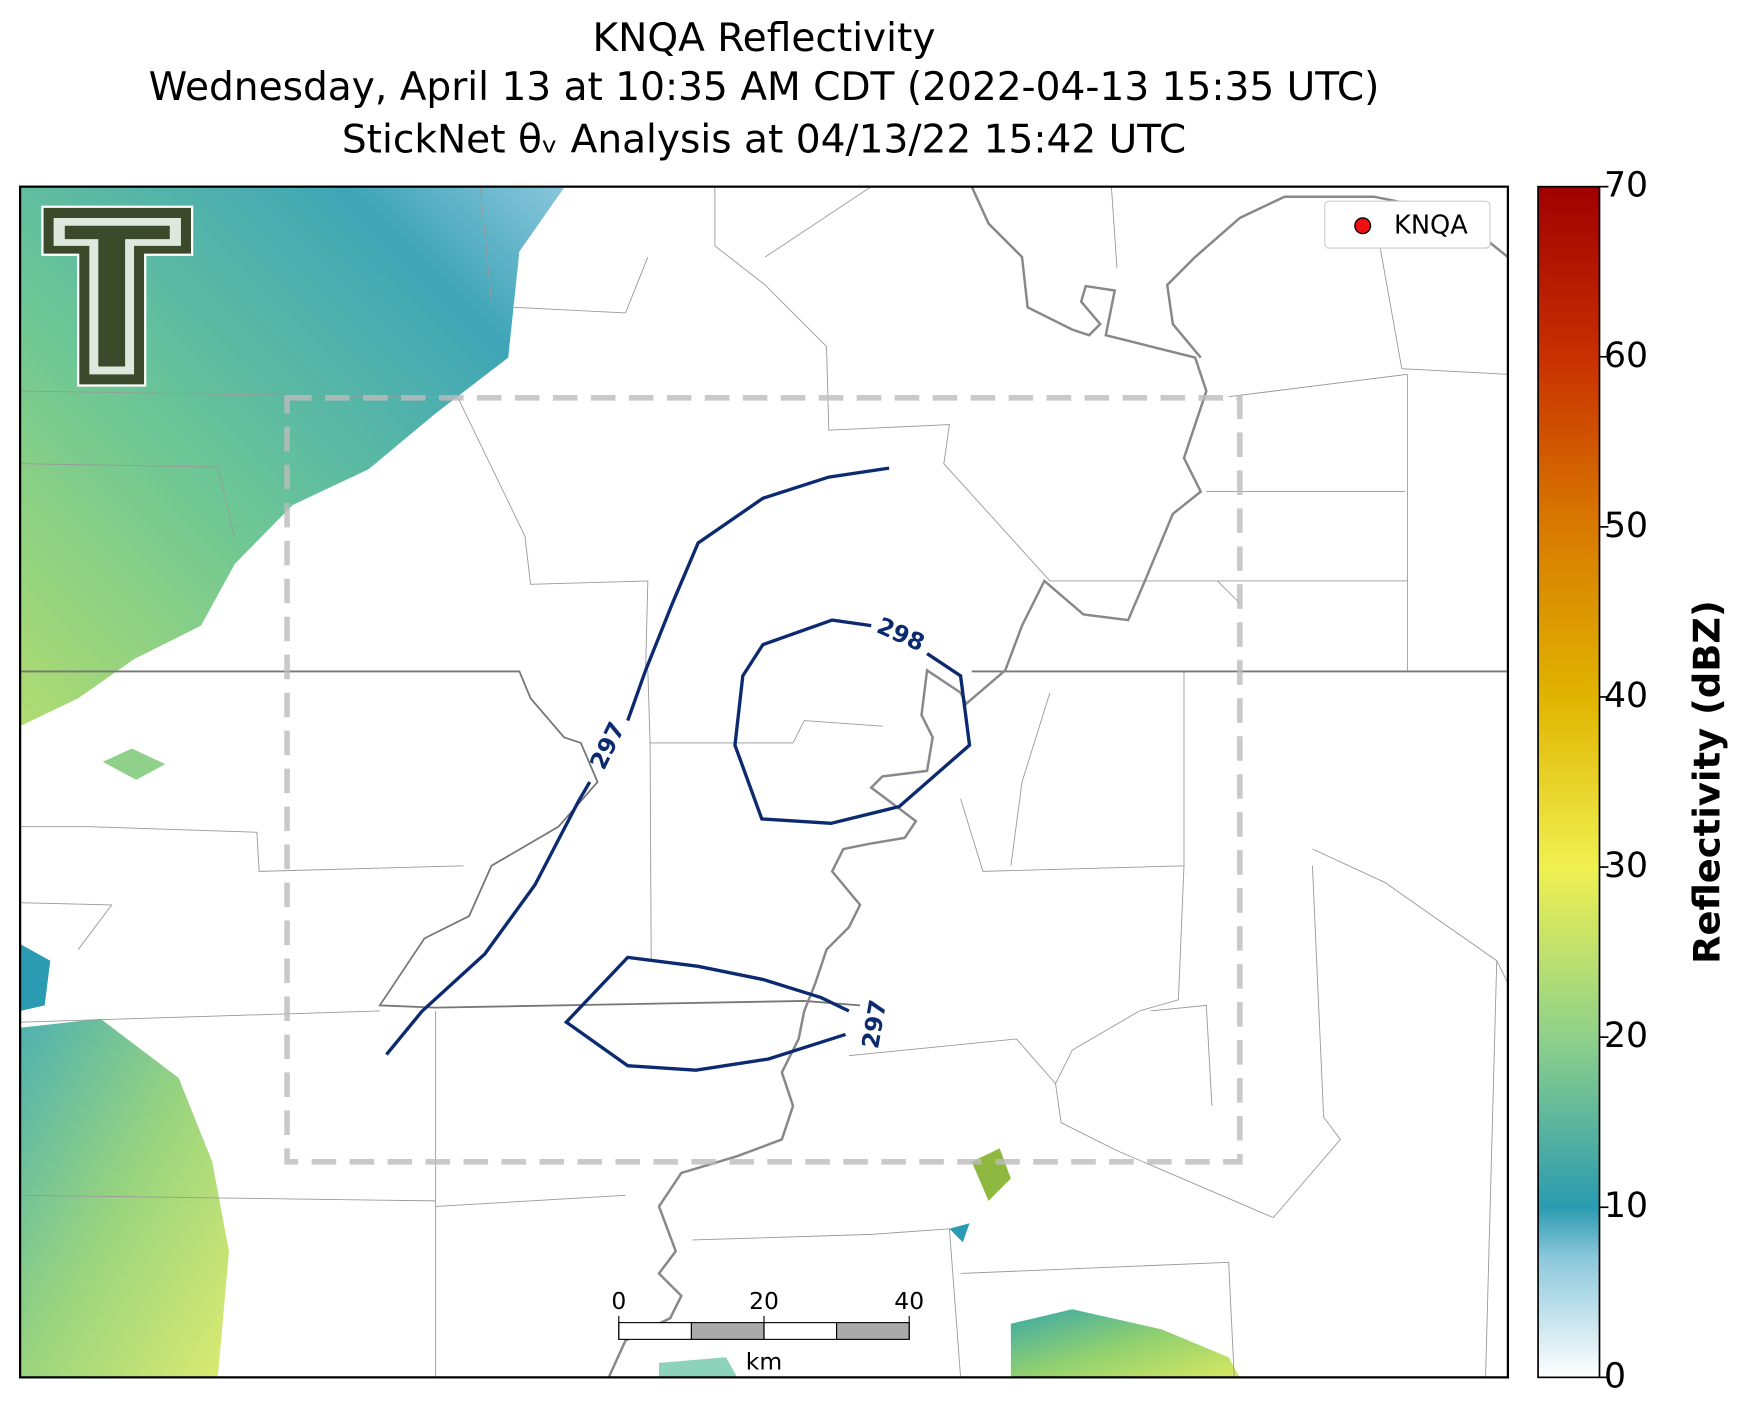  What do you see at coordinates (1626, 356) in the screenshot?
I see `colorbar-tick-label: 60` at bounding box center [1626, 356].